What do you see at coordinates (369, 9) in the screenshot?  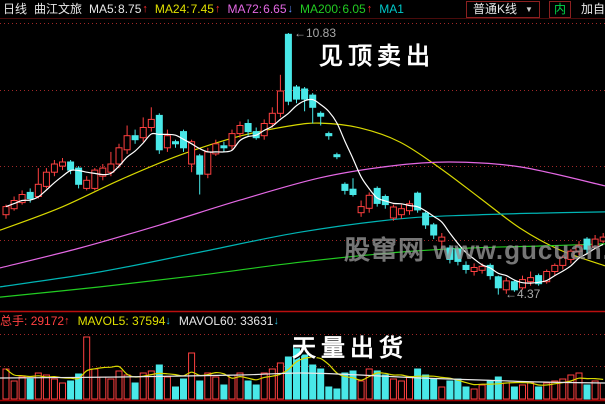 I see `ma200-arrow-icon: ↑` at bounding box center [369, 9].